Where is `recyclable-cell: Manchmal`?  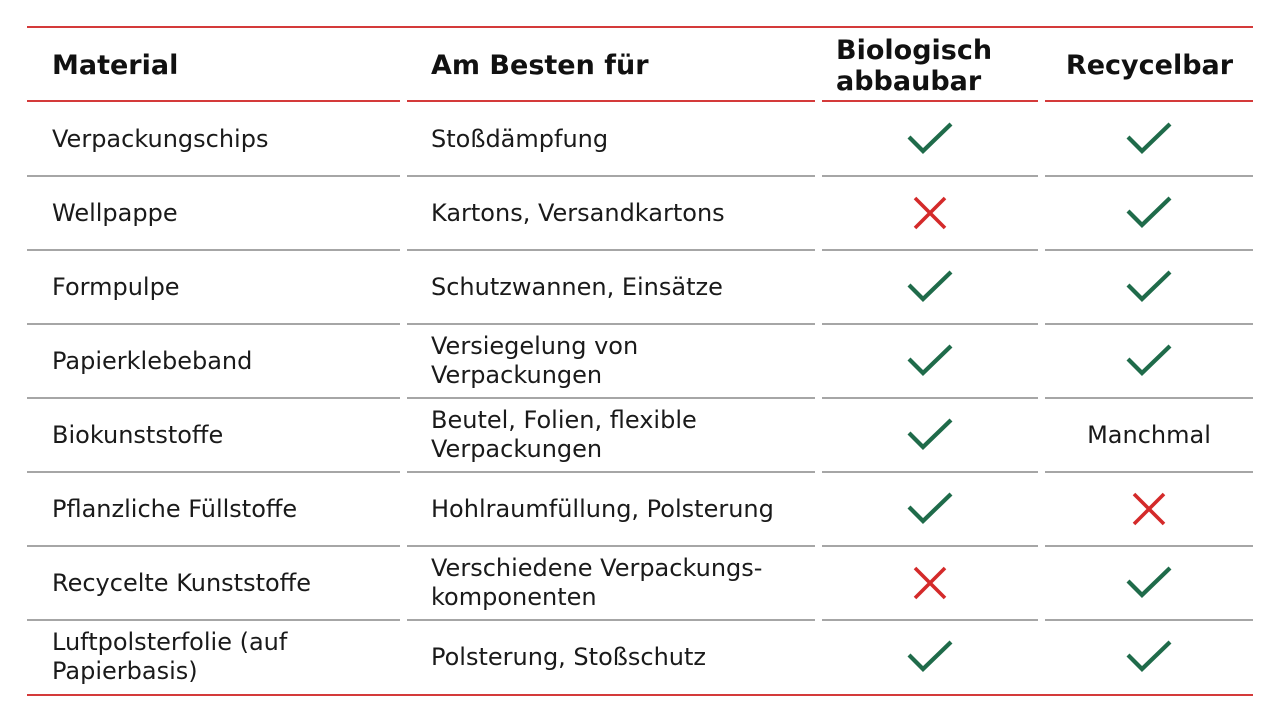
recyclable-cell: Manchmal is located at coordinates (1149, 435).